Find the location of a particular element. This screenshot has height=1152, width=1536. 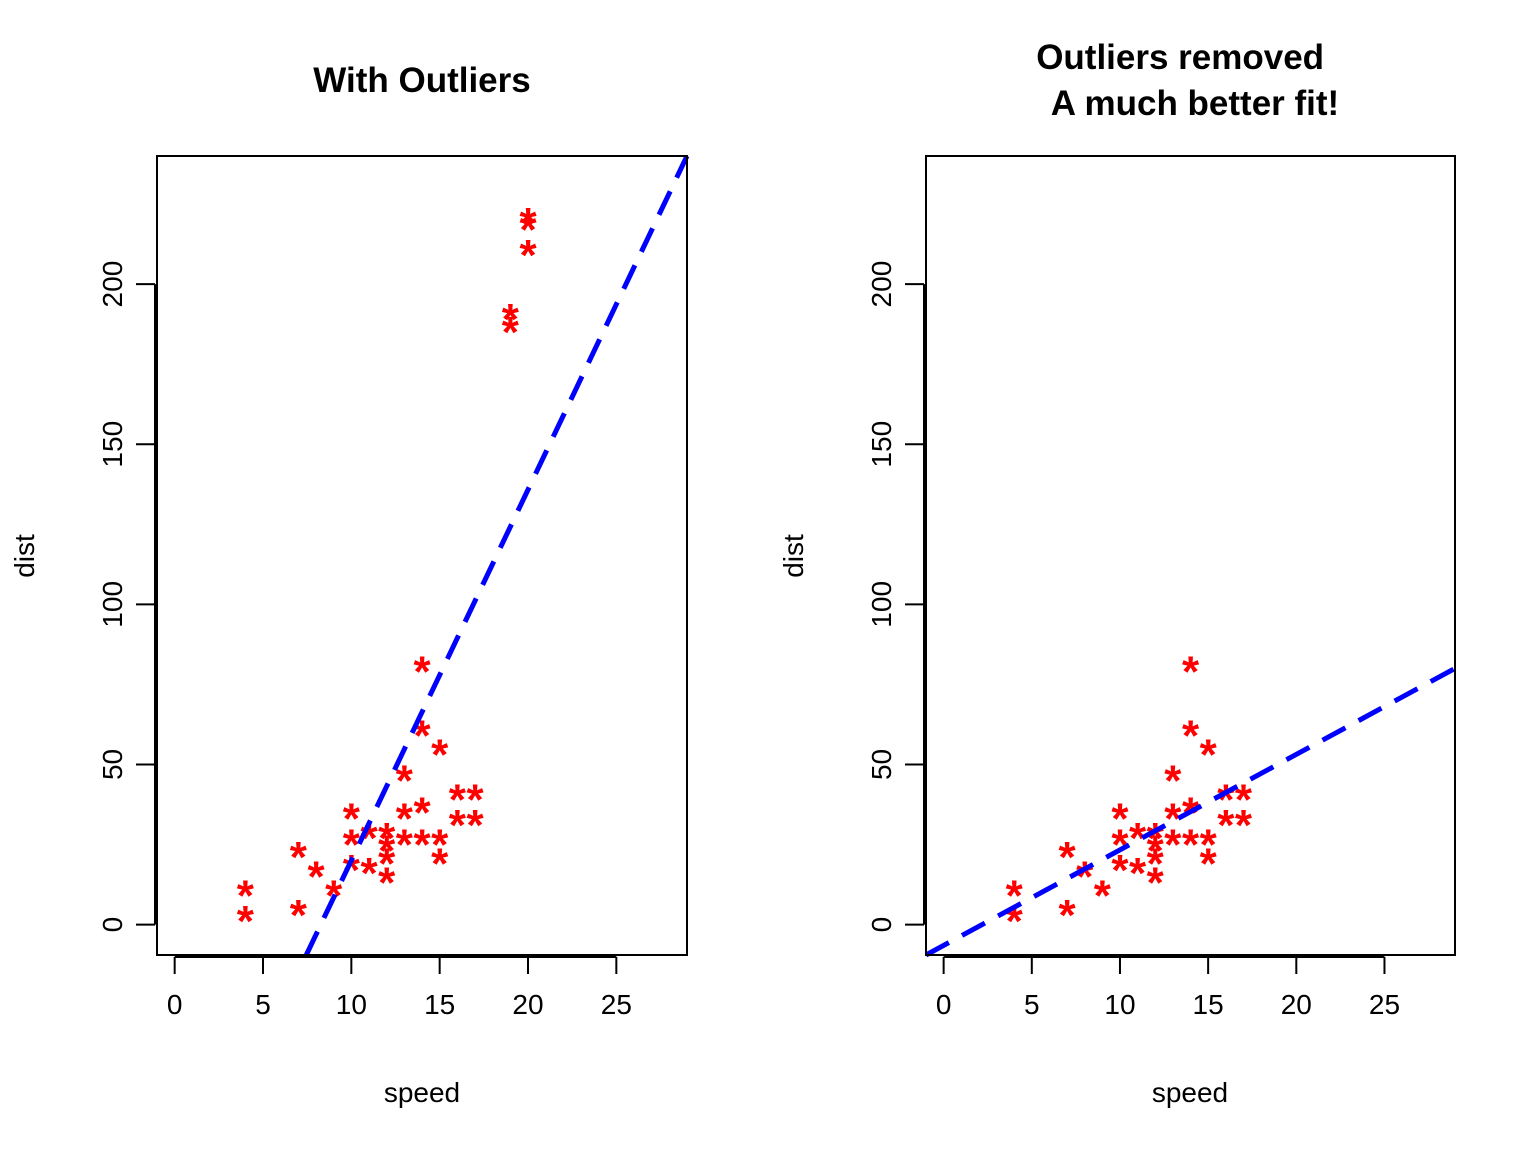

chart-title-line-1: Outliers removed is located at coordinates (1180, 57).